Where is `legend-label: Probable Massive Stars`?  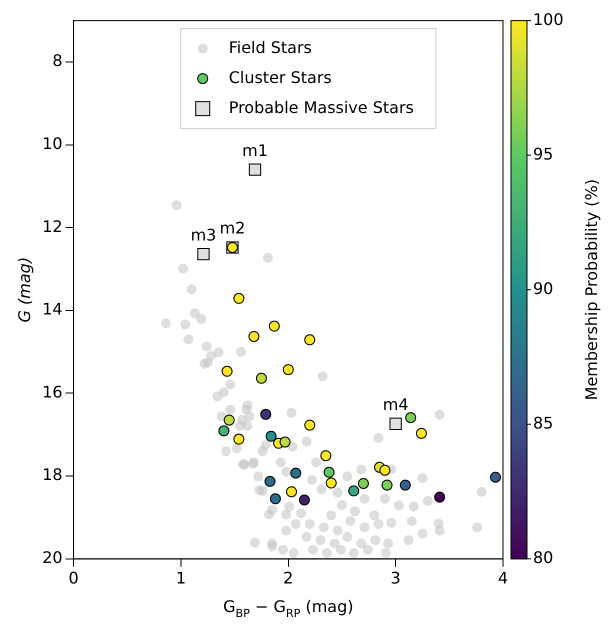
legend-label: Probable Massive Stars is located at coordinates (321, 107).